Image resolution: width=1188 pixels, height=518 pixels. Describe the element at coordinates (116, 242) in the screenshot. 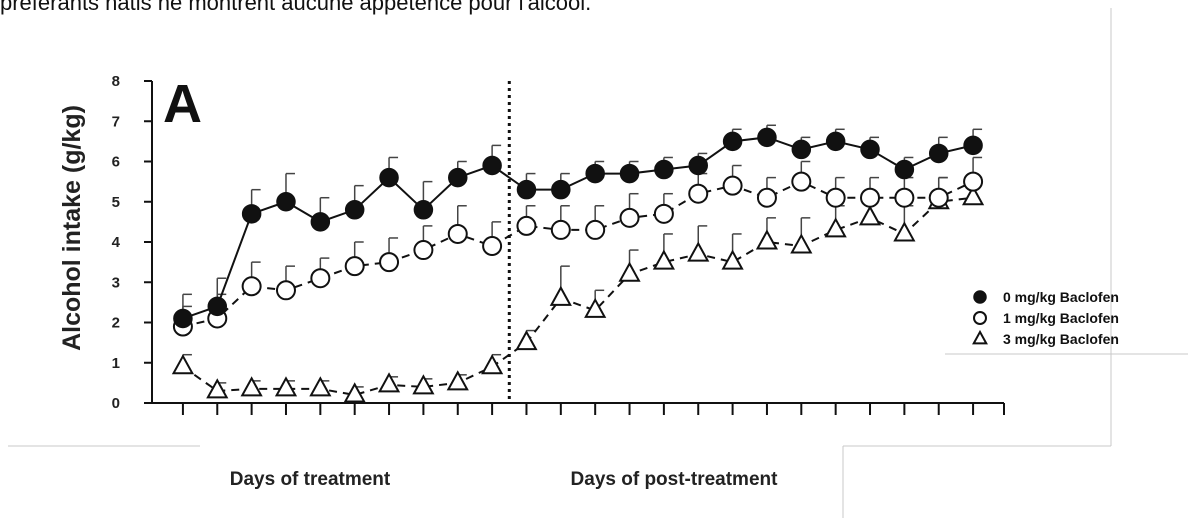

I see `y-tick-label-4: 4` at that location.